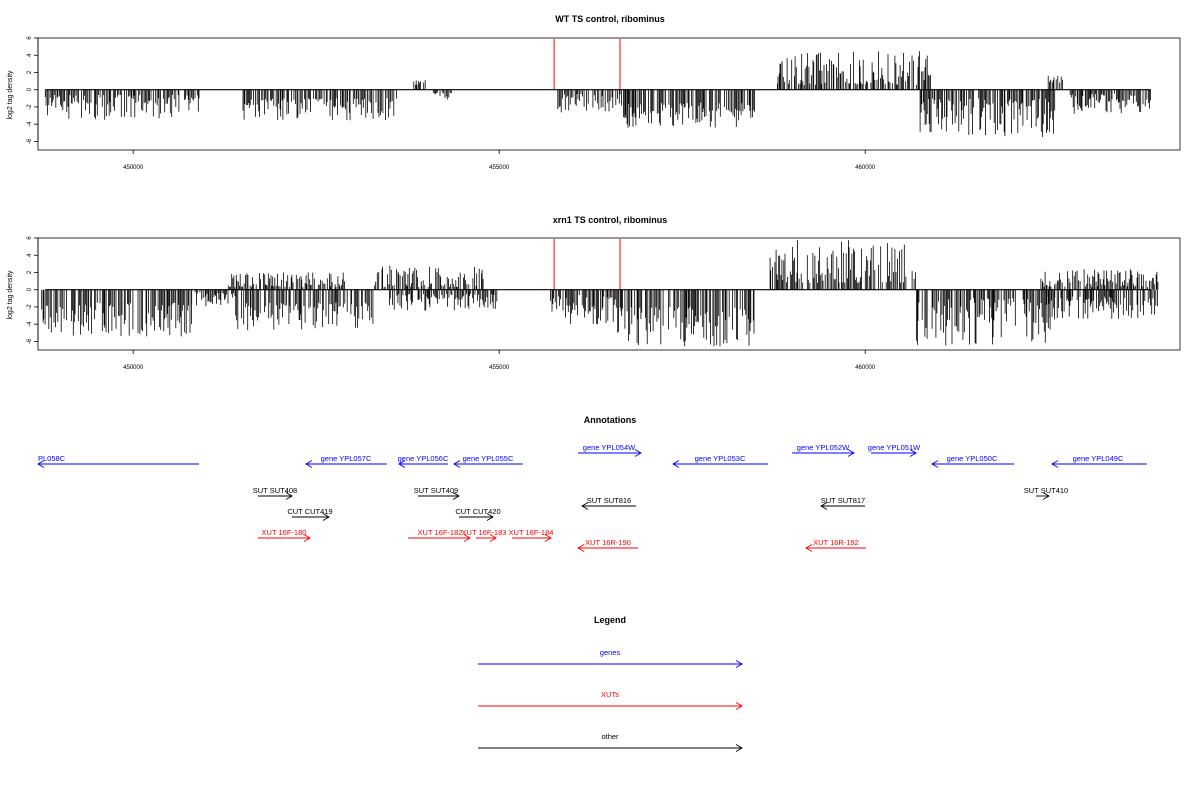 The width and height of the screenshot is (1200, 800). Describe the element at coordinates (10, 95) in the screenshot. I see `wt-y-axis-label: log2 tag density` at that location.